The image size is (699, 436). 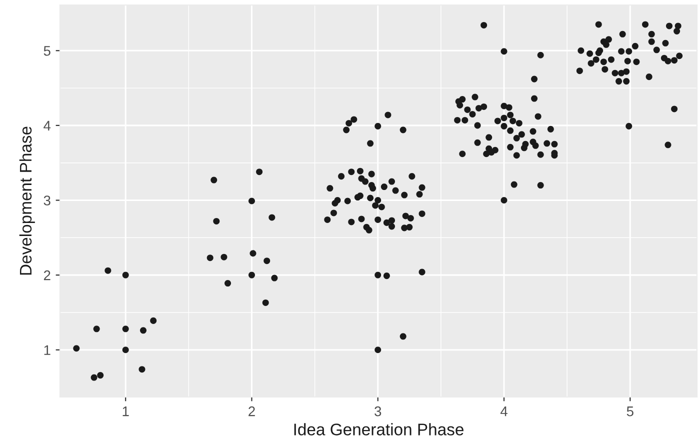 What do you see at coordinates (125, 411) in the screenshot?
I see `x-tick-label: 1` at bounding box center [125, 411].